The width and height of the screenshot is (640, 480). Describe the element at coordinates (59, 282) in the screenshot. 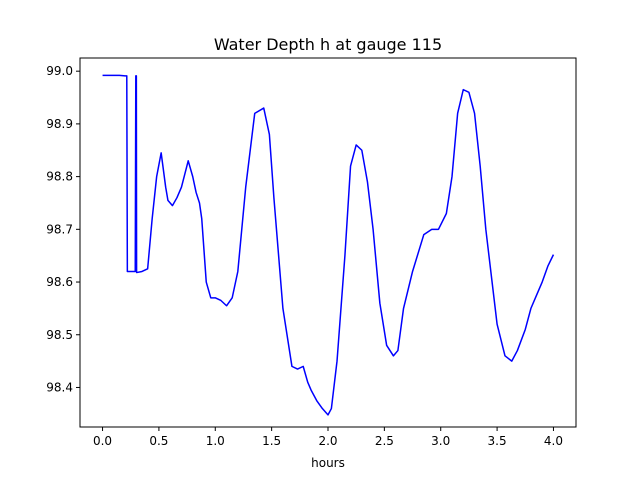

I see `y-tick-label: 98.6` at that location.